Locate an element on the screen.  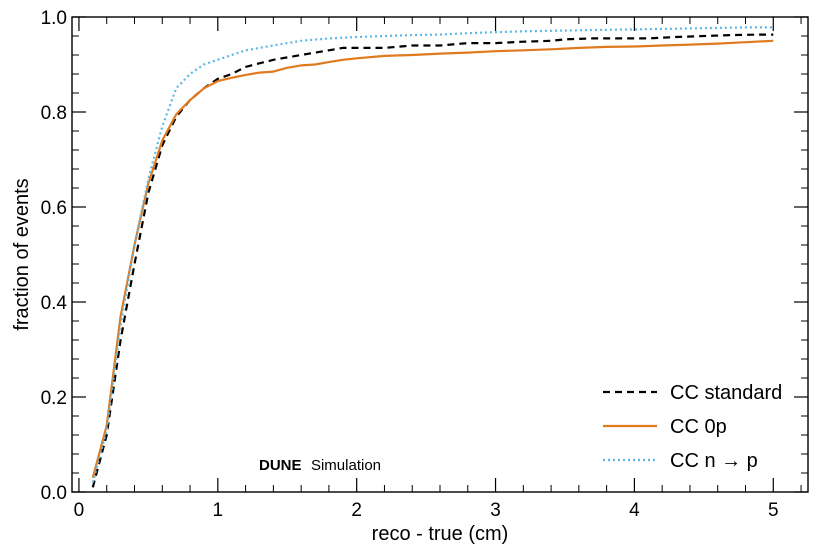
y-tick-label: 0.6 is located at coordinates (54, 208).